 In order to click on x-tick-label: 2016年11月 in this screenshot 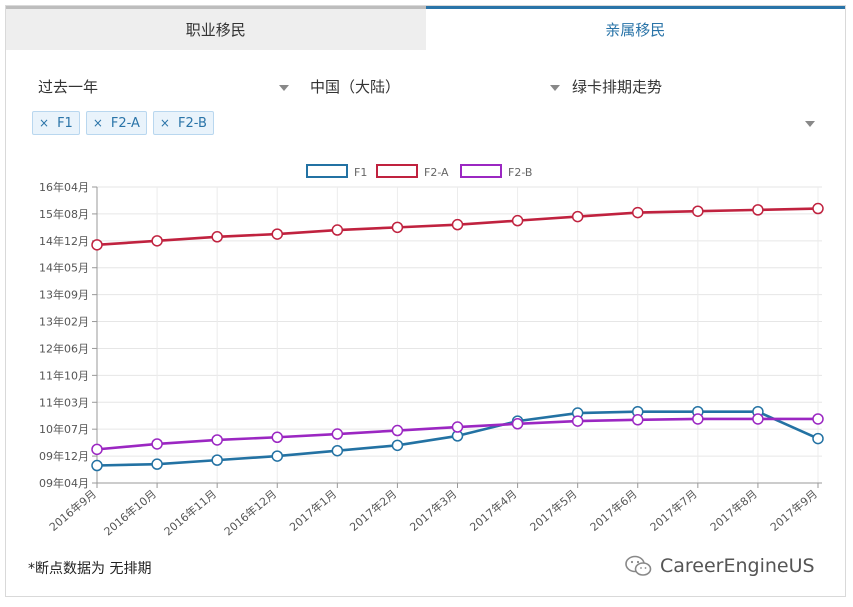, I will do `click(190, 513)`.